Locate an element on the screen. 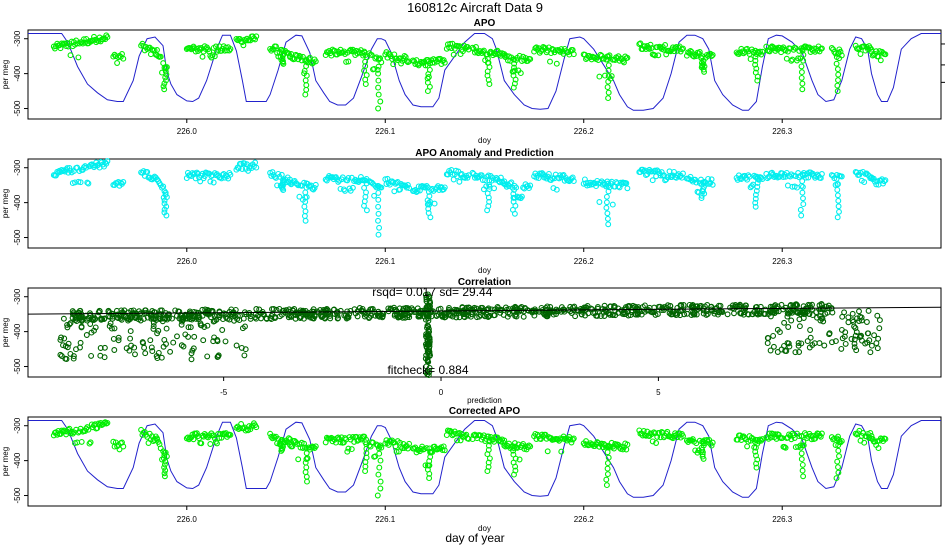 Image resolution: width=950 pixels, height=555 pixels. figure-xlabel: day of year is located at coordinates (475, 538).